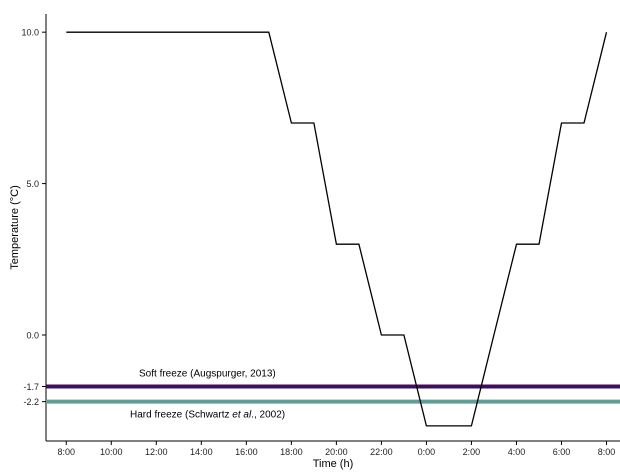 This screenshot has width=620, height=475. Describe the element at coordinates (381, 452) in the screenshot. I see `x-tick-label: 22:00` at that location.